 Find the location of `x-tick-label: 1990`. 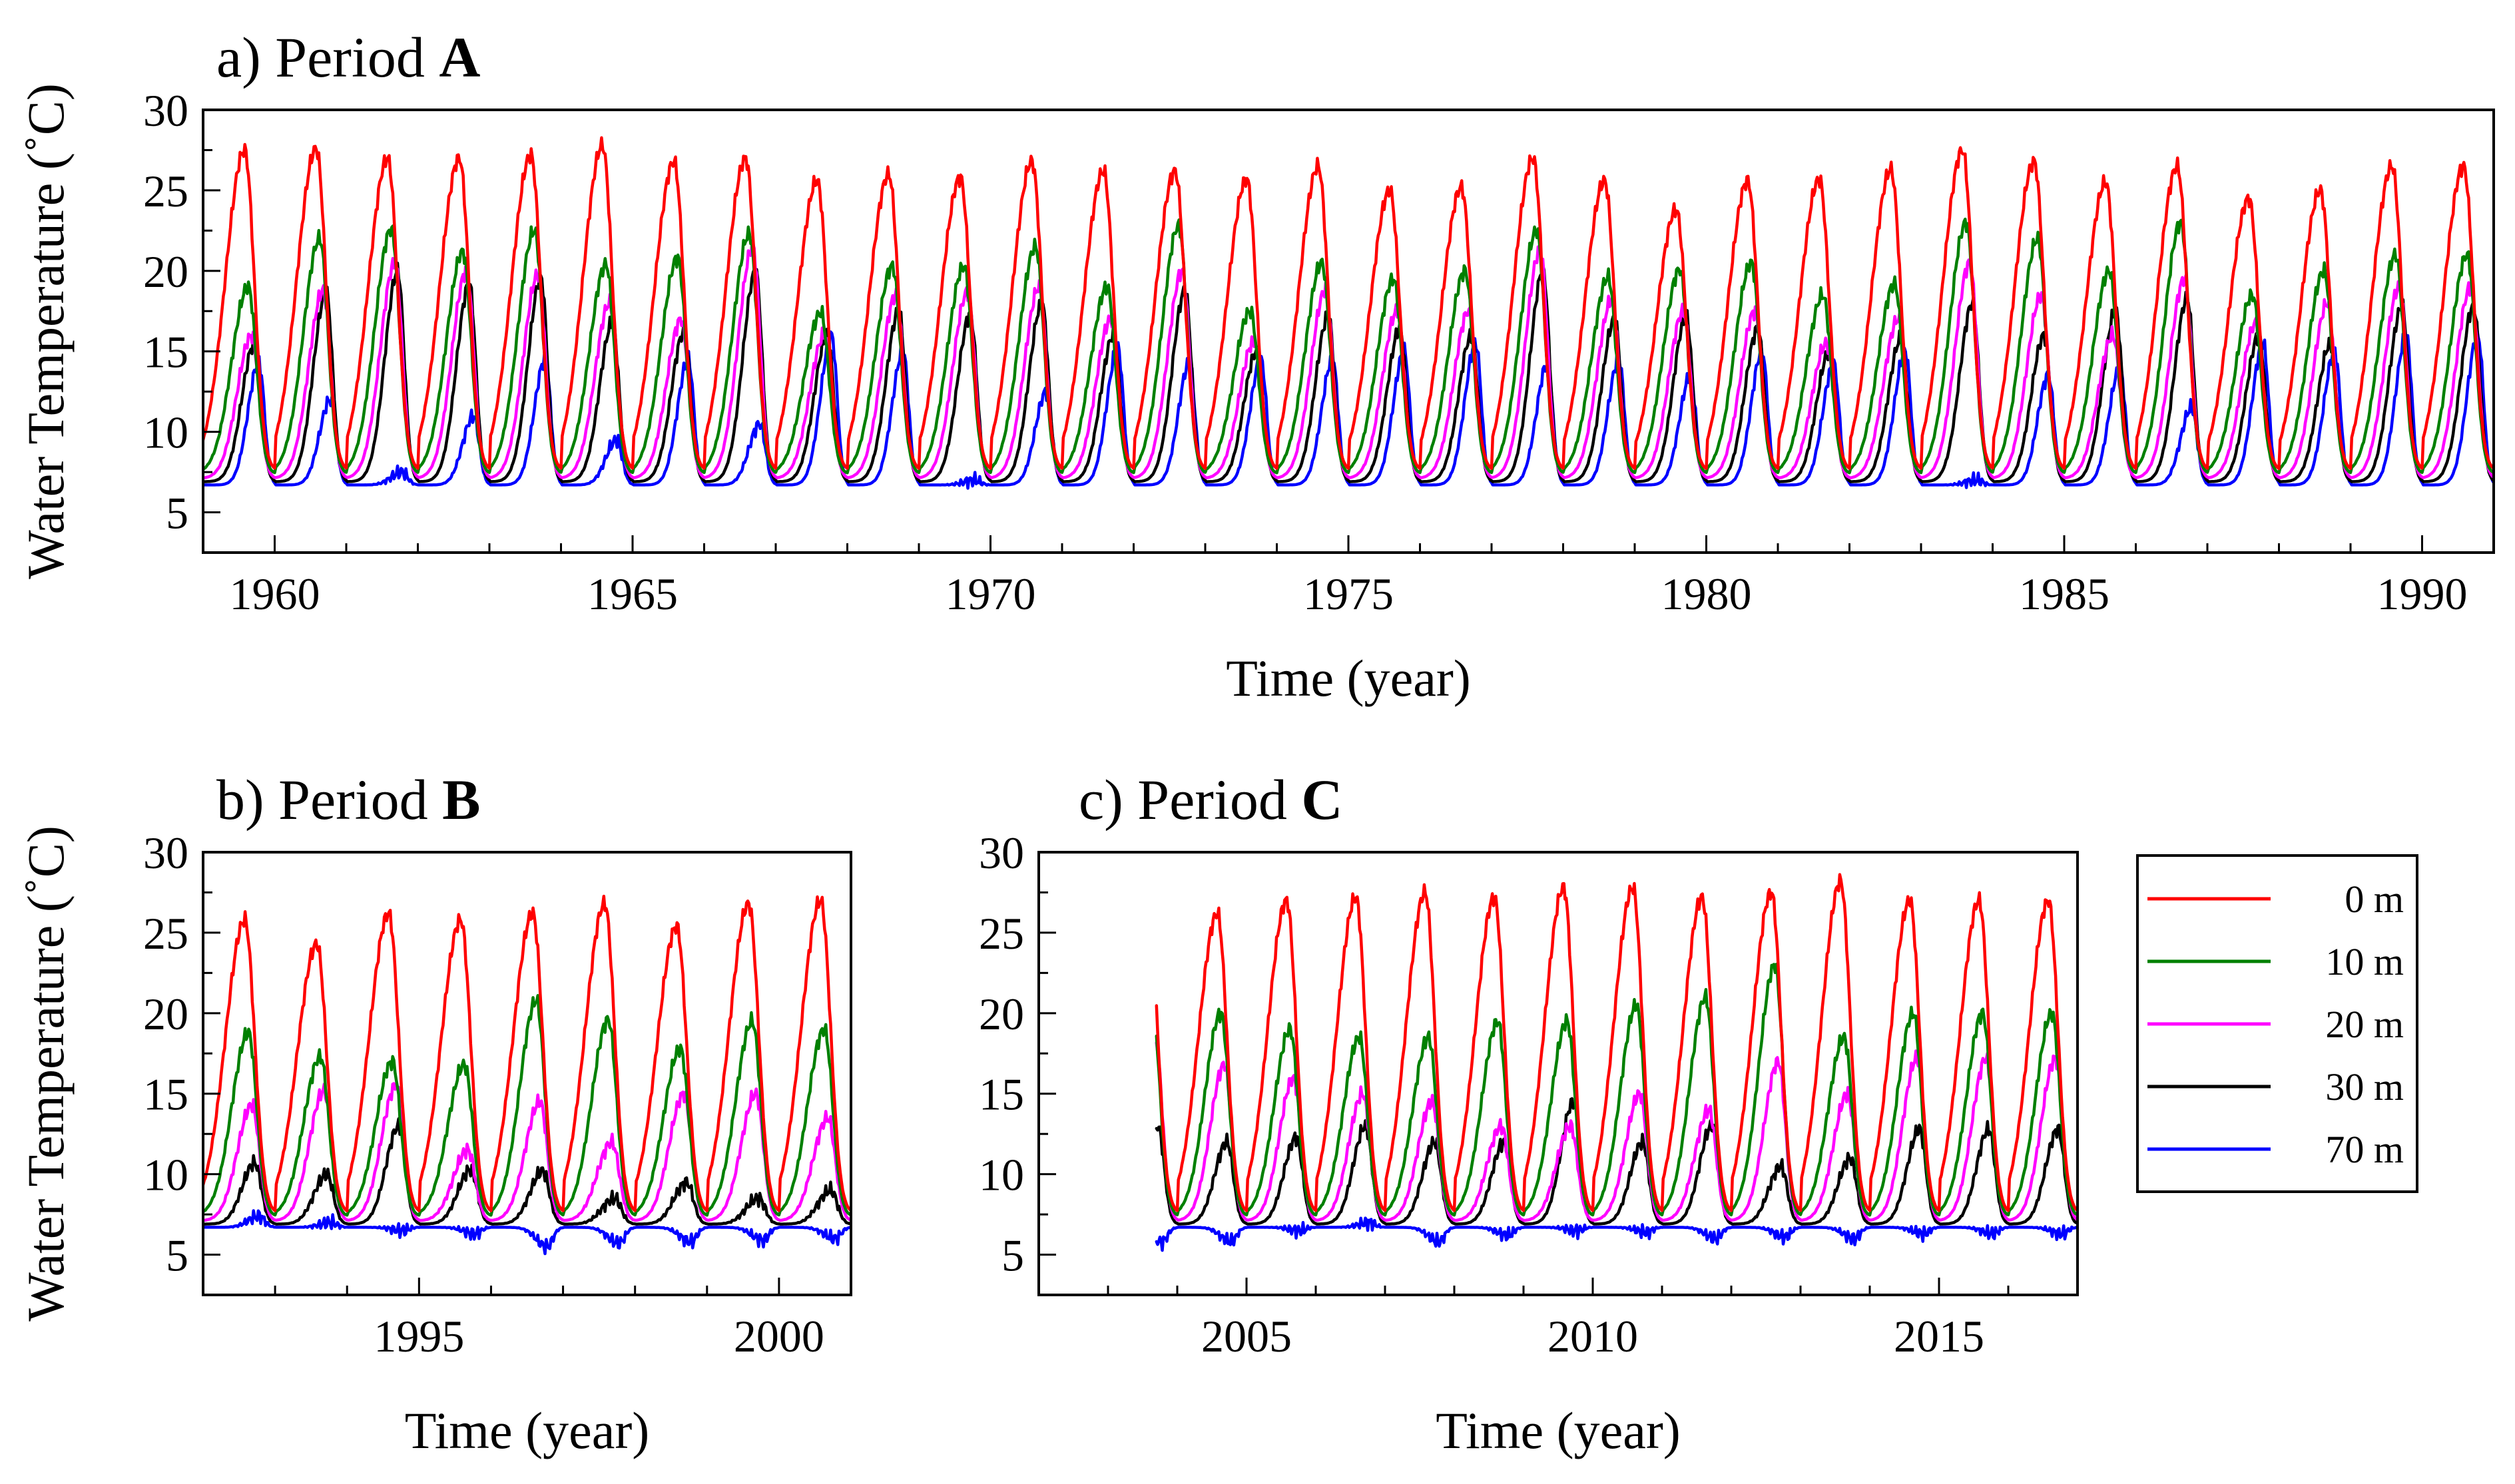

x-tick-label: 1990 is located at coordinates (2422, 594).